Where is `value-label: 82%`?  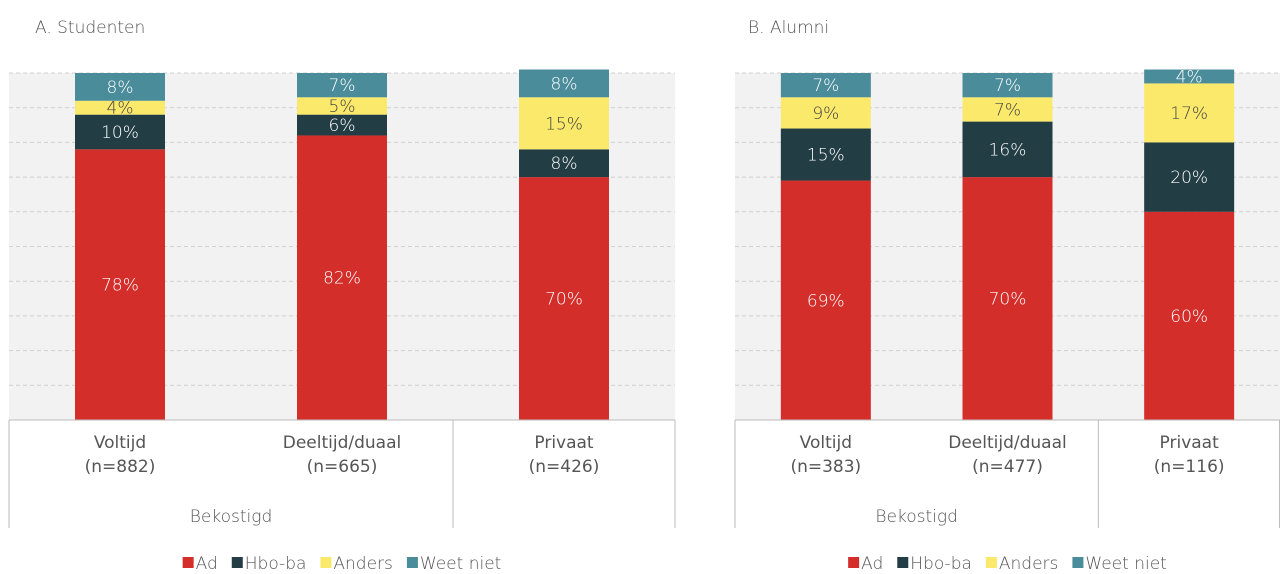 value-label: 82% is located at coordinates (342, 279).